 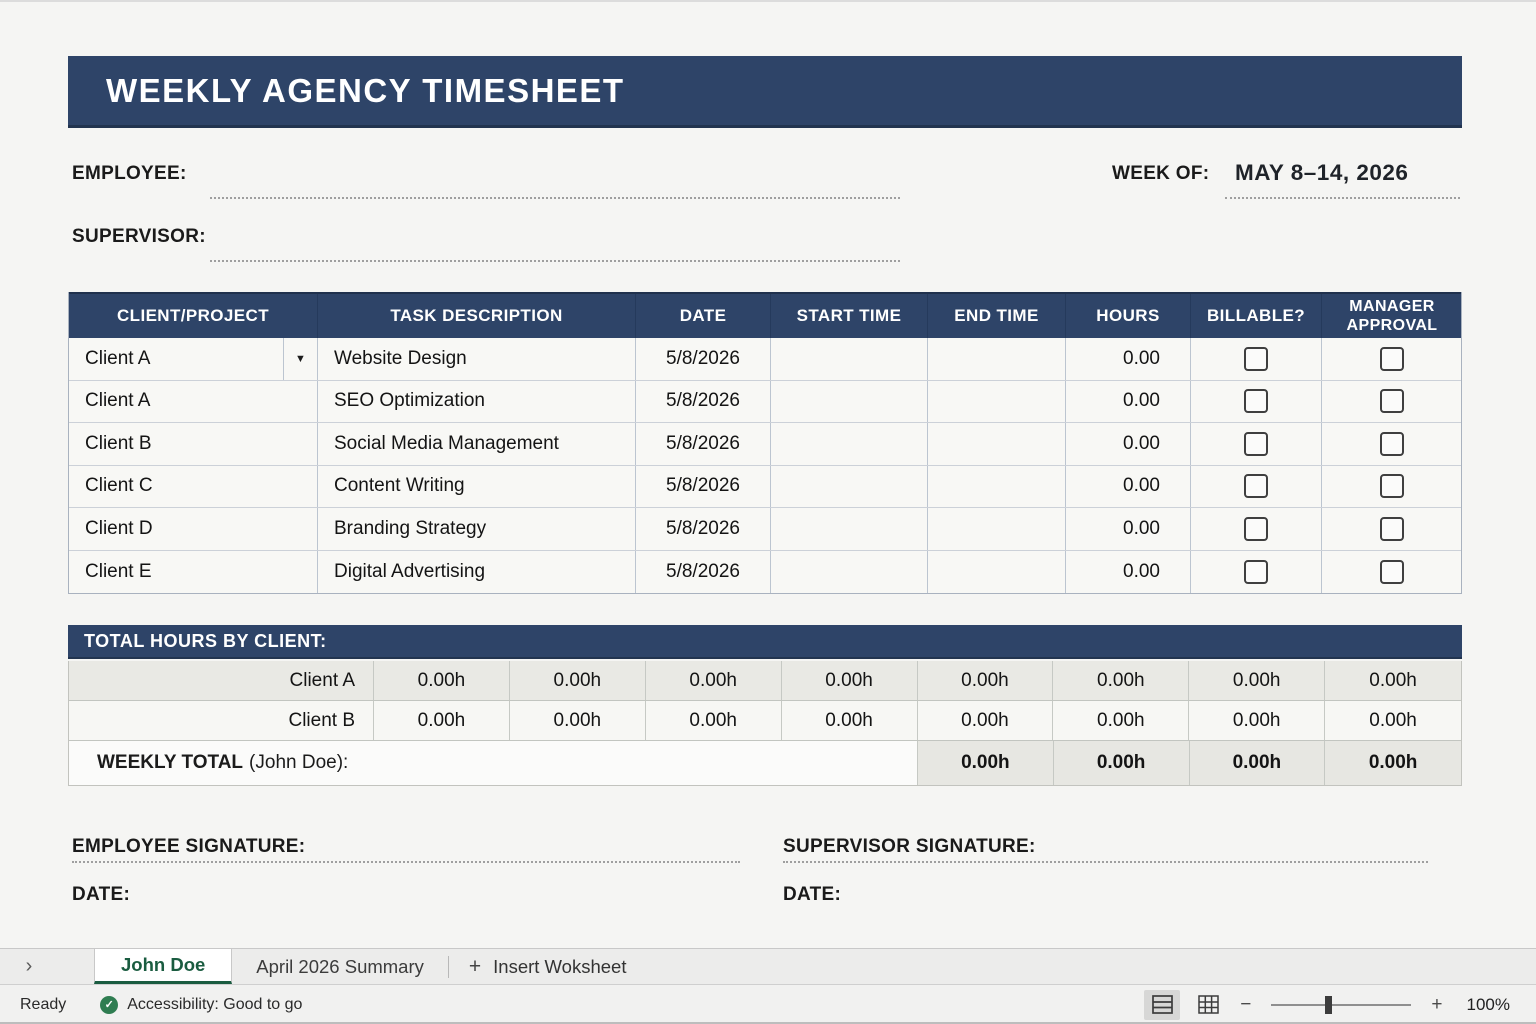 What do you see at coordinates (193, 444) in the screenshot?
I see `client-cell: Client B` at bounding box center [193, 444].